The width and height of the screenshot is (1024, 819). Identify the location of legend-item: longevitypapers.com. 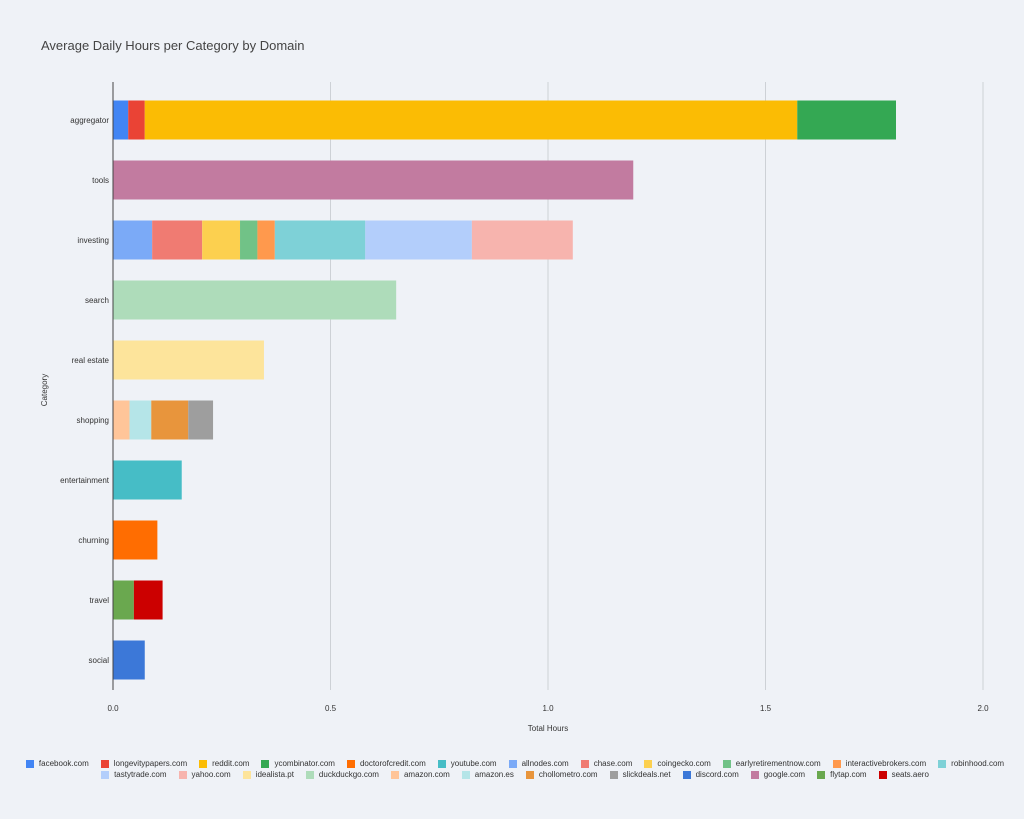
(144, 763).